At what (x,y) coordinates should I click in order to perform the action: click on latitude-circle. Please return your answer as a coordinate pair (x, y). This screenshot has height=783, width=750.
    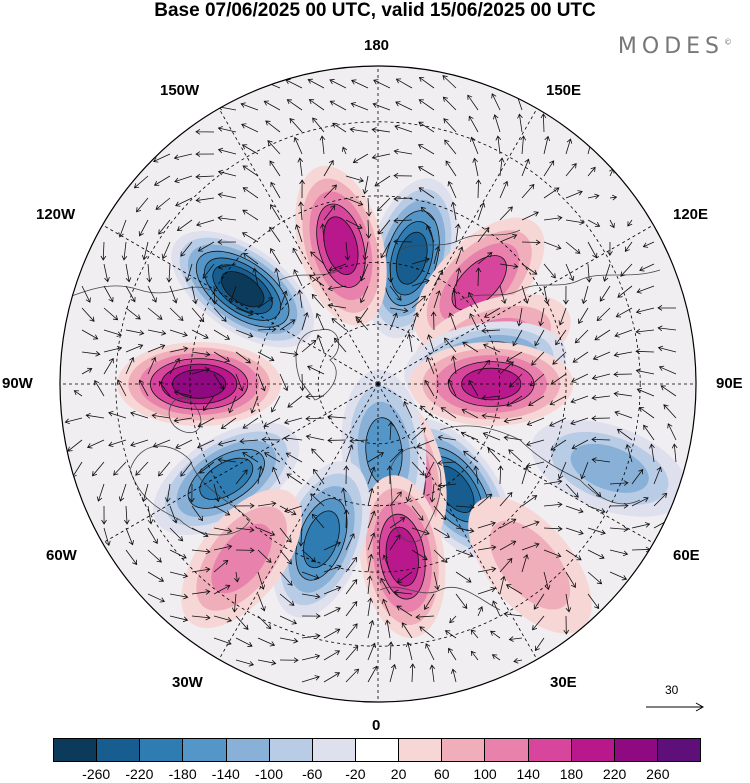
    Looking at the image, I should click on (378, 384).